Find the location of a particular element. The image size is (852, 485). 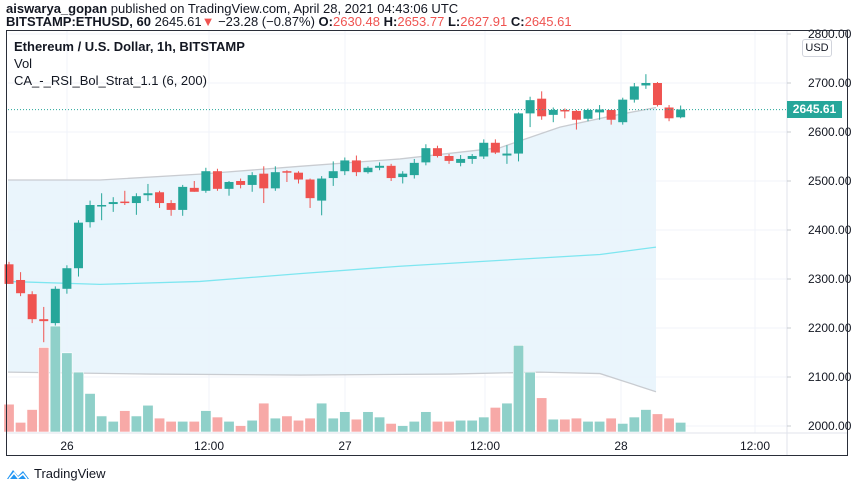

low-label: L: is located at coordinates (454, 21).